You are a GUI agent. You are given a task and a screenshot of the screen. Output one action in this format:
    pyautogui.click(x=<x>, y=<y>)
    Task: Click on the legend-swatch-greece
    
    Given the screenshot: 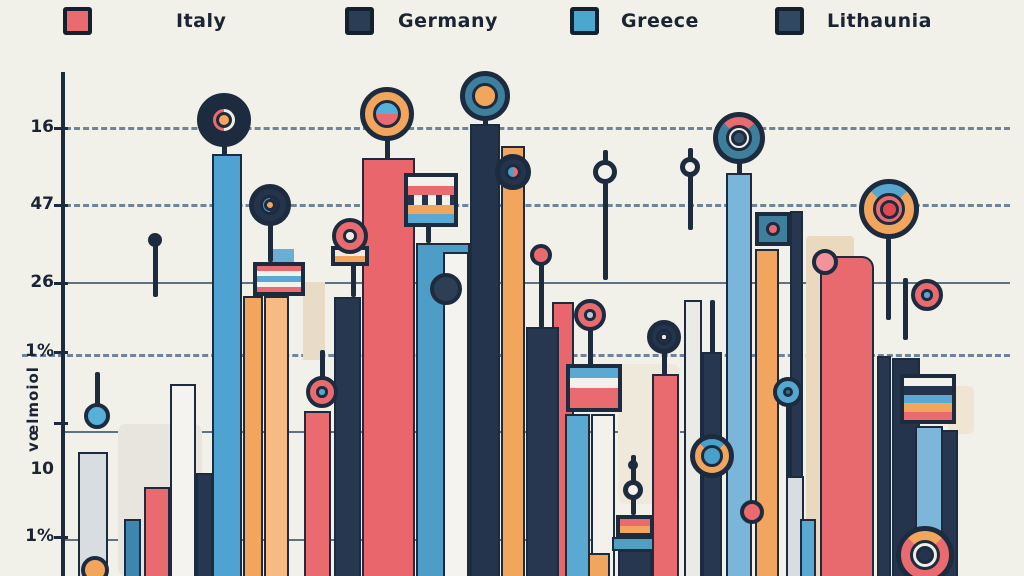 What is the action you would take?
    pyautogui.click(x=584, y=21)
    